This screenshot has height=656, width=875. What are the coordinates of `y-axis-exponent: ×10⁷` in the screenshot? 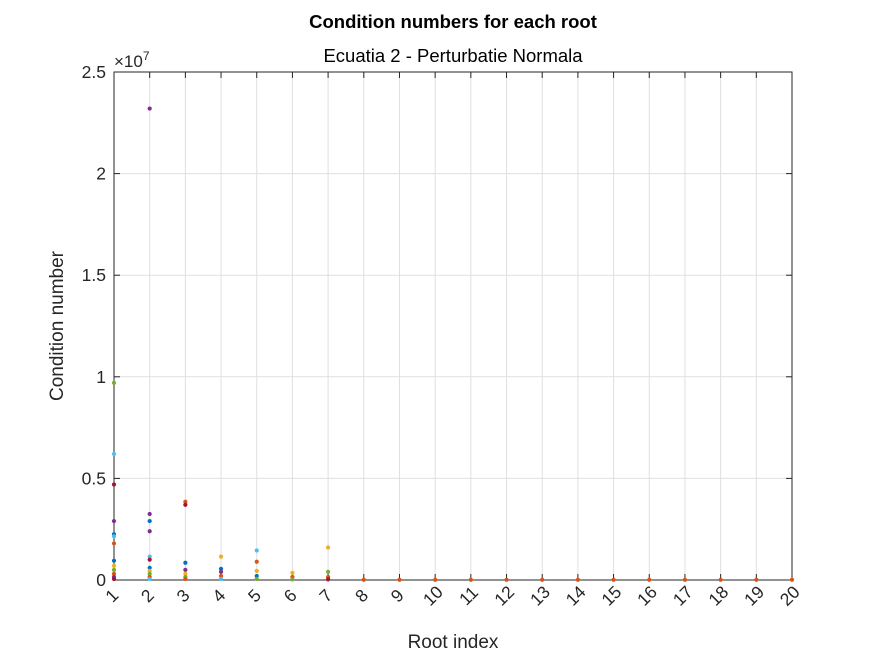 It's located at (132, 60).